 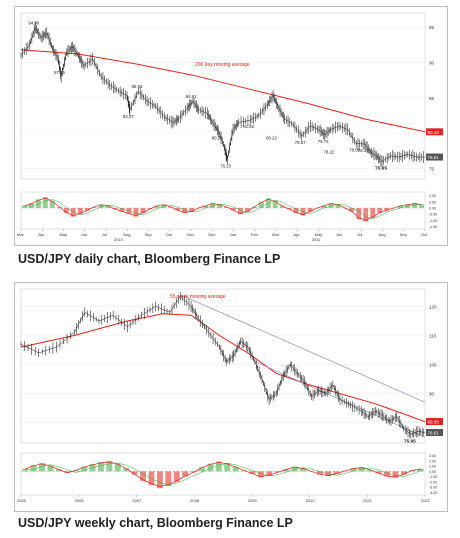 I want to click on oscillator-tick-label: 3.00, so click(x=432, y=456).